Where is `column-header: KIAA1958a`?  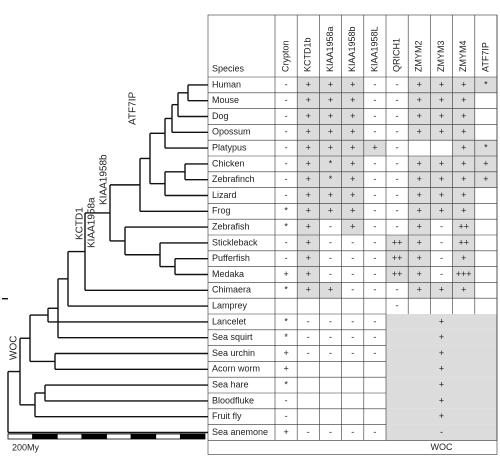
column-header: KIAA1958a is located at coordinates (330, 49).